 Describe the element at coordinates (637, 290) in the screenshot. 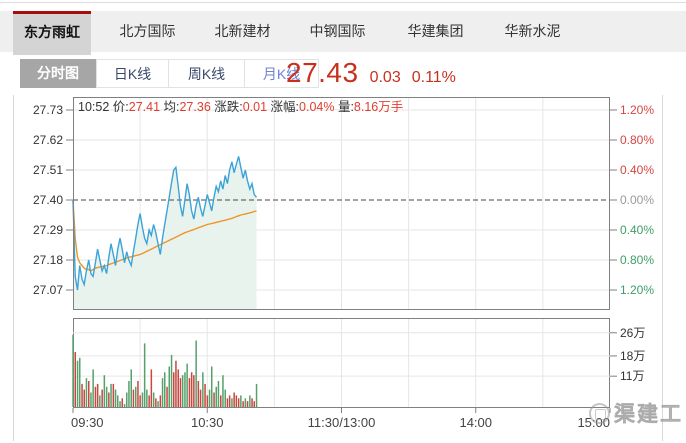

I see `right-axis-label: 1.20%` at that location.